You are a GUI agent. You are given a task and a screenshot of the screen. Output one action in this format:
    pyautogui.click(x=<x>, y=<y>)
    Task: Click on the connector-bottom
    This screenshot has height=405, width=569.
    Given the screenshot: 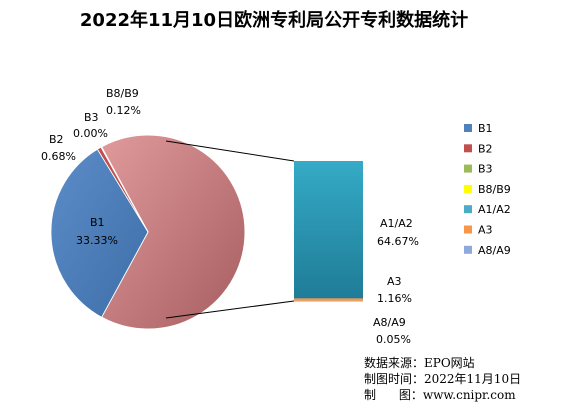 What is the action you would take?
    pyautogui.click(x=230, y=309)
    